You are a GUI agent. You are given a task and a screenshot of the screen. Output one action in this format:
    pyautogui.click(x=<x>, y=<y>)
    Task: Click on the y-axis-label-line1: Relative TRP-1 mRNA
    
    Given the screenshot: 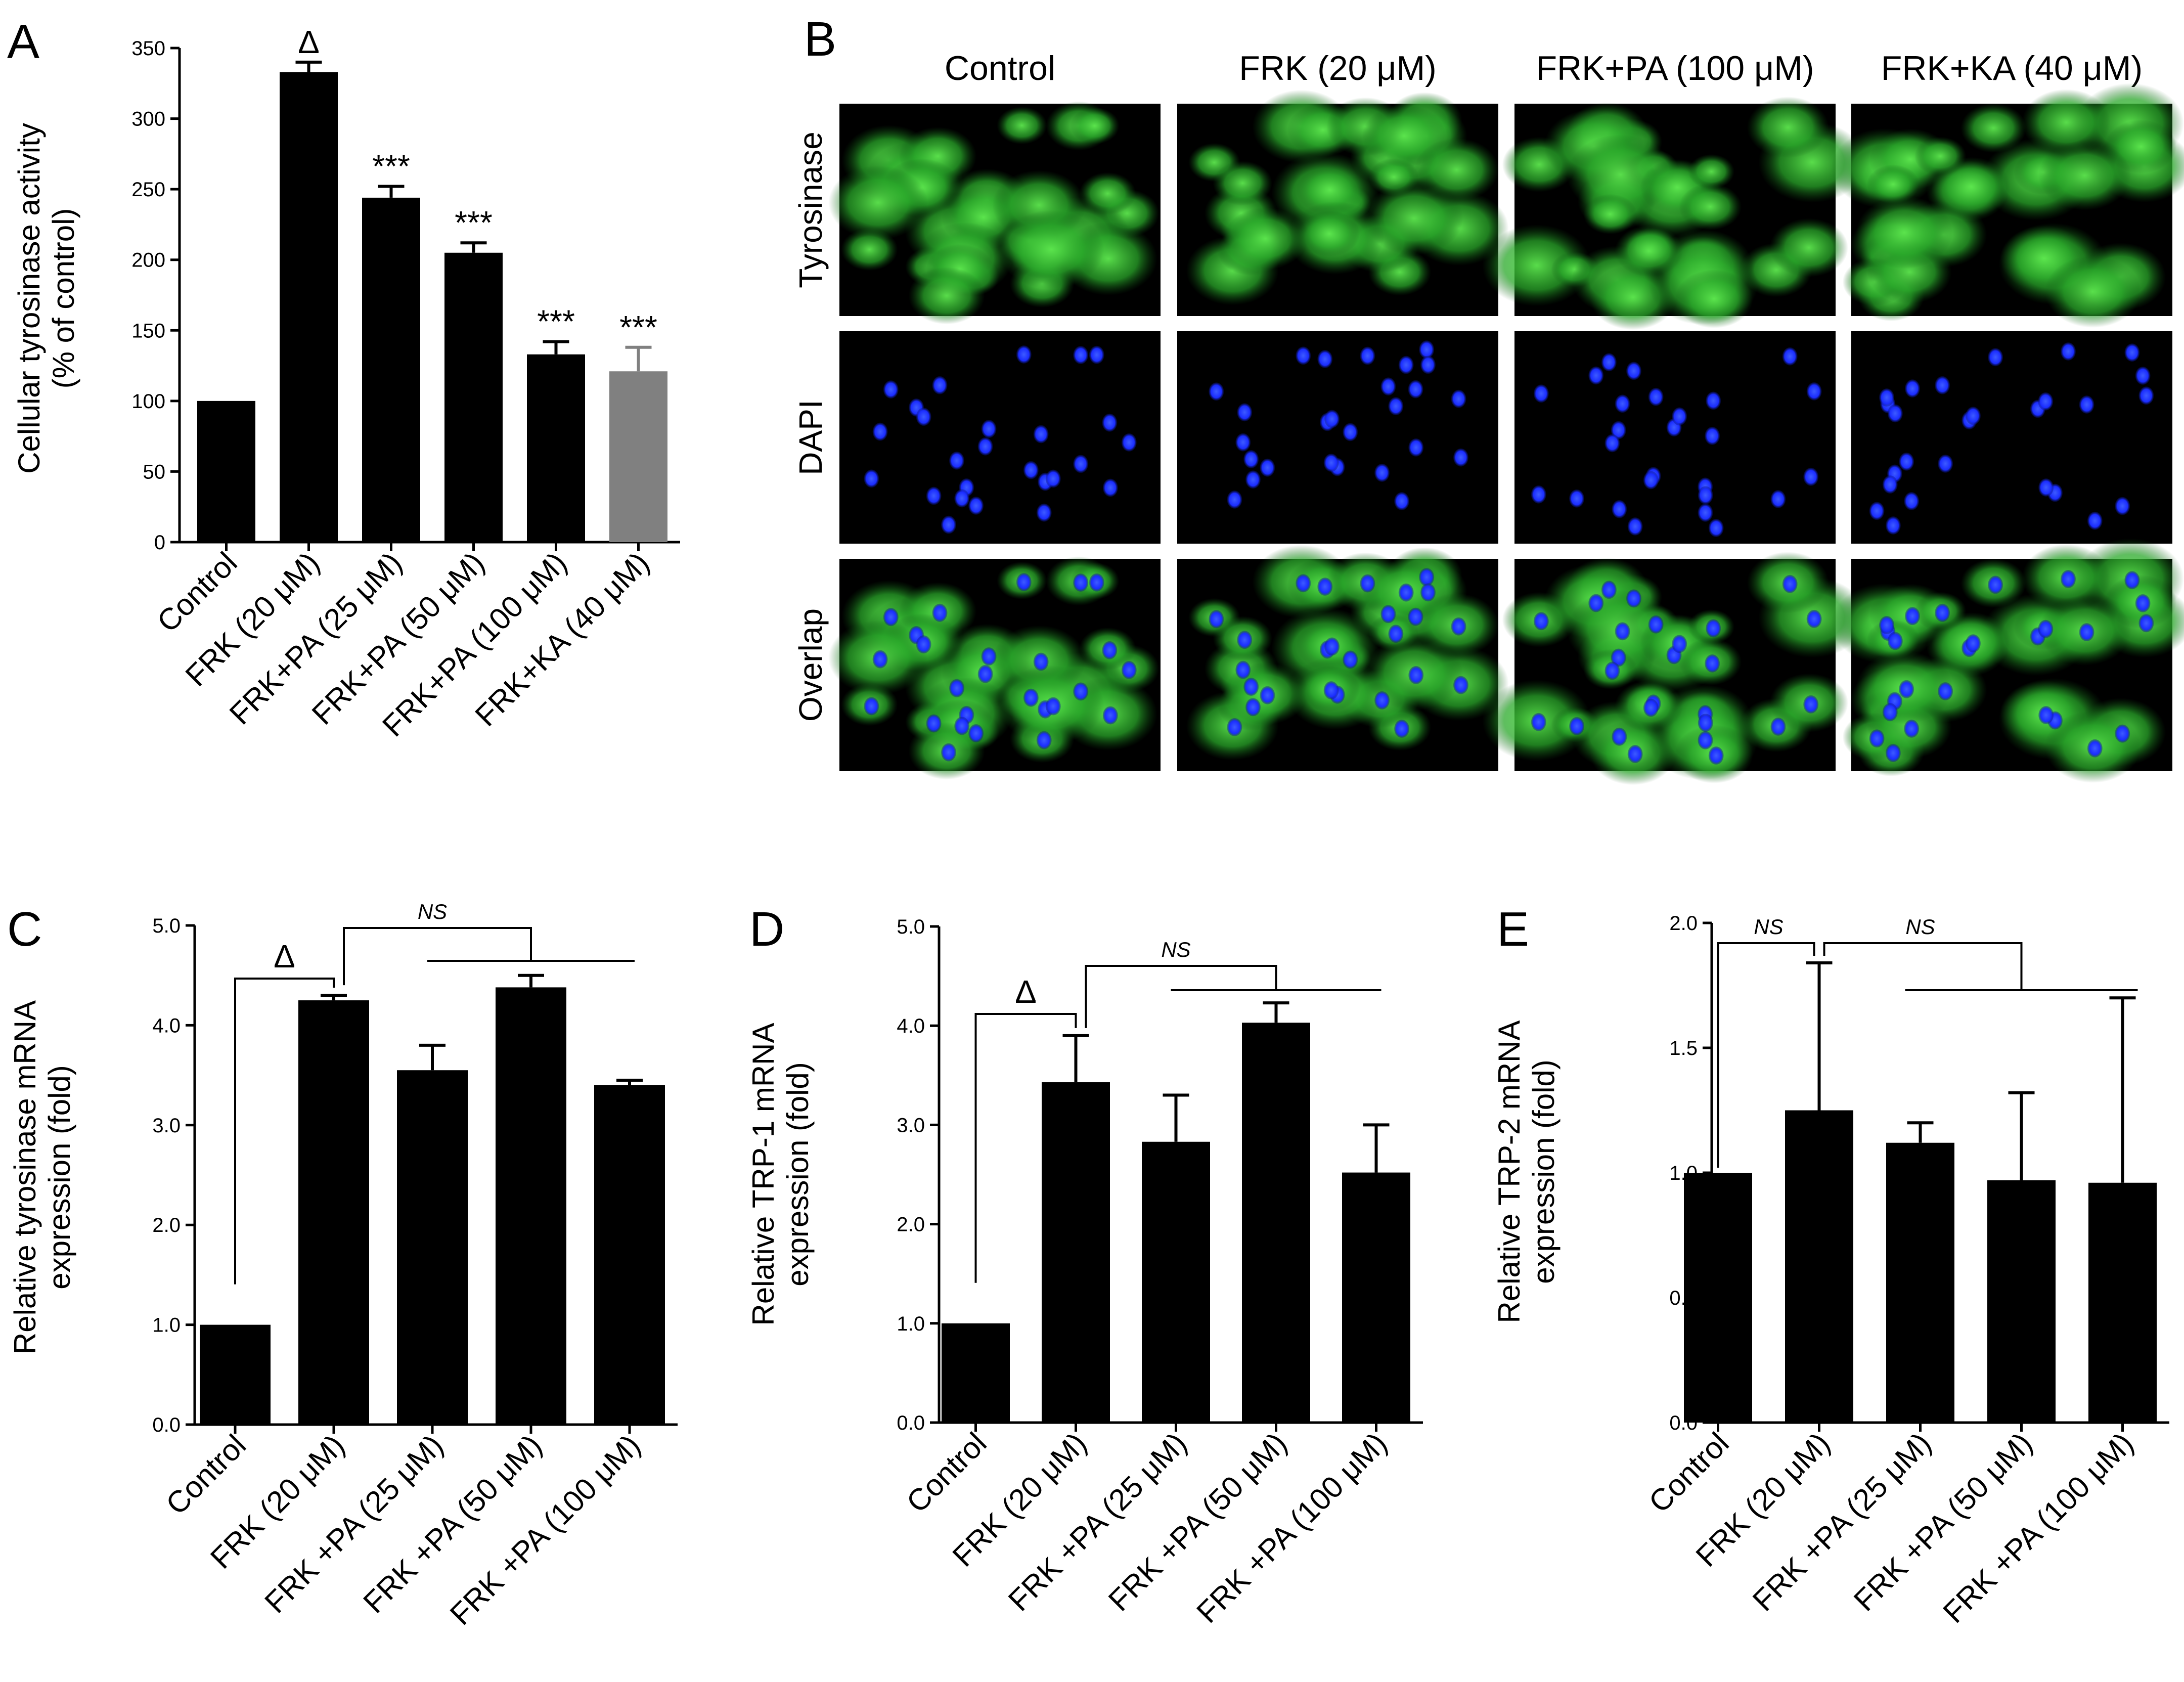 What is the action you would take?
    pyautogui.click(x=763, y=1174)
    